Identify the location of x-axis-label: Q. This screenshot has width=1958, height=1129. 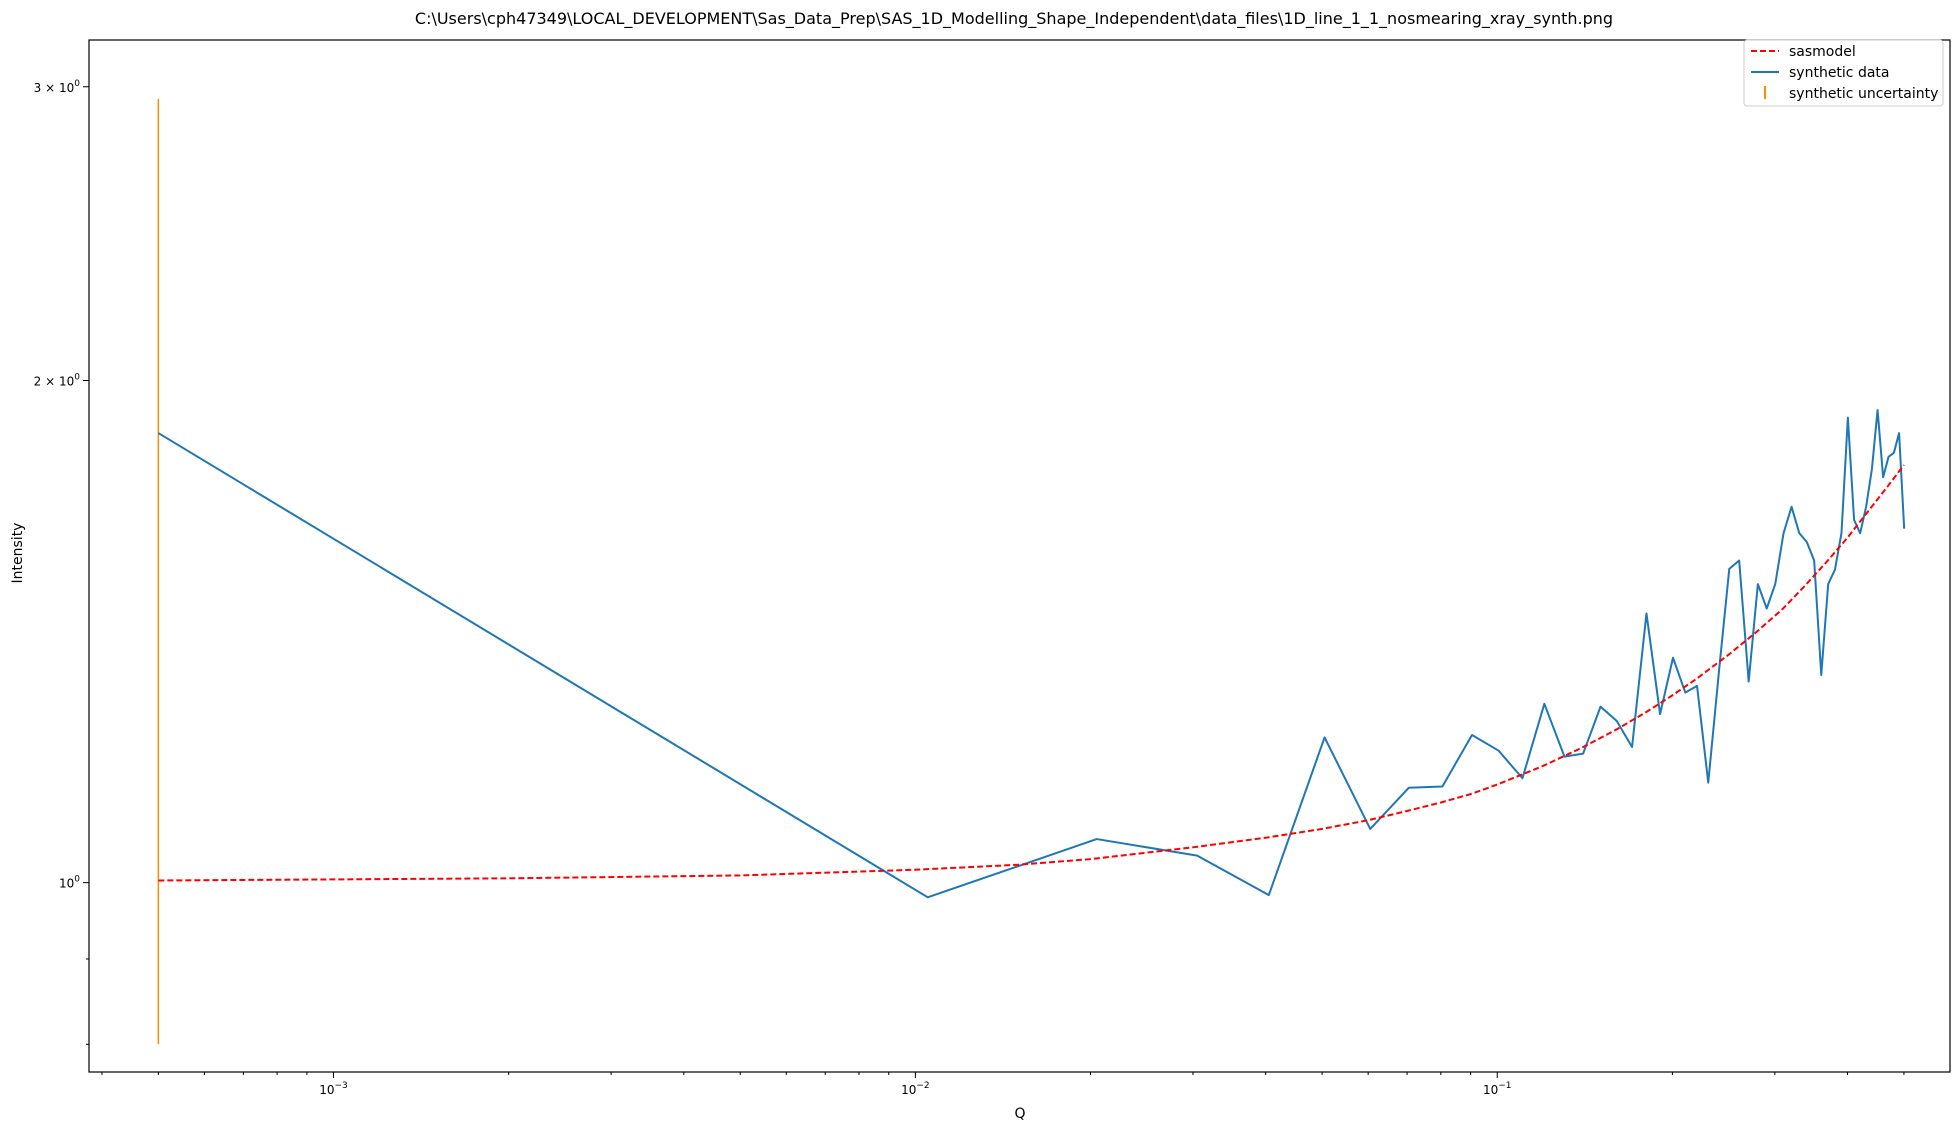
(1019, 1114).